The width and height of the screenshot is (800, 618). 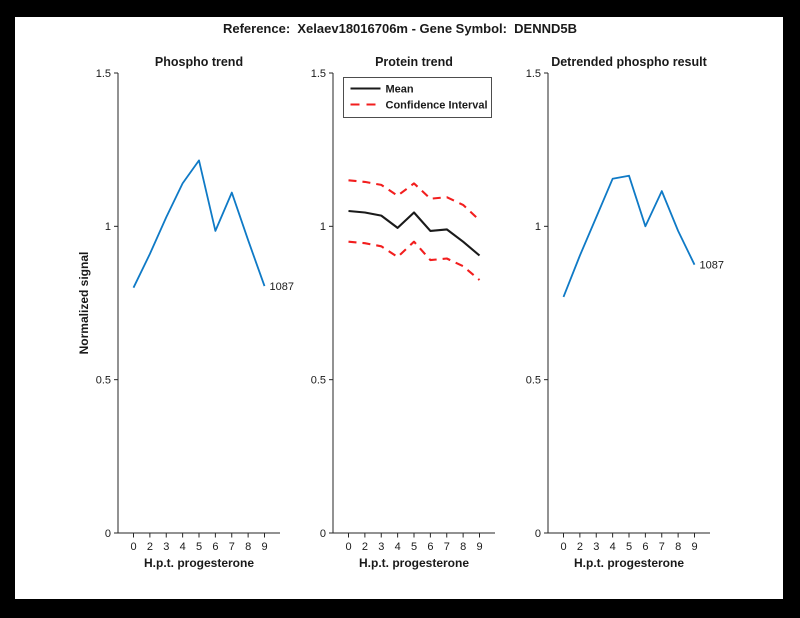 I want to click on series-line-mean, so click(x=414, y=233).